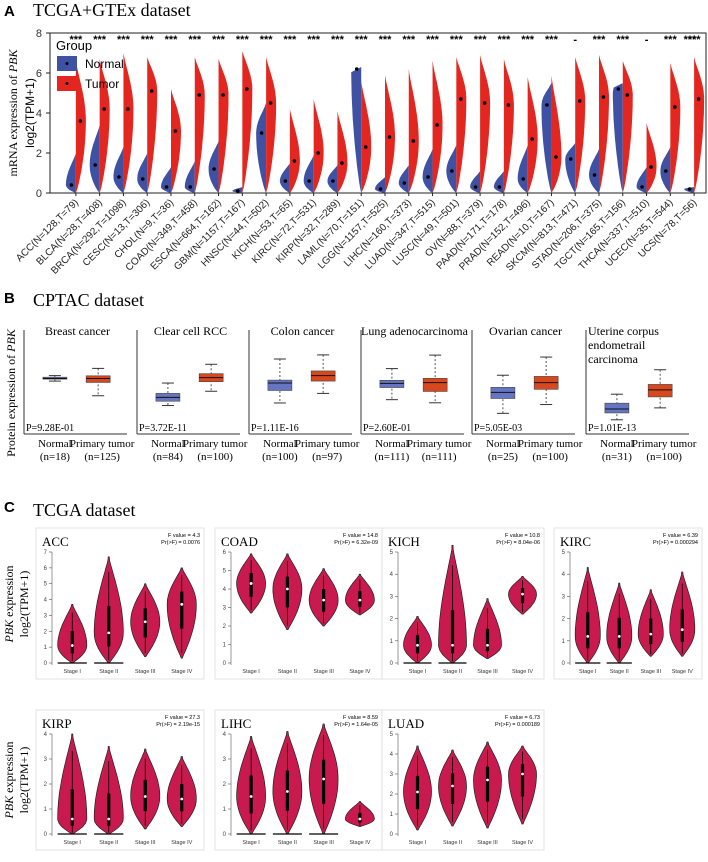  Describe the element at coordinates (522, 718) in the screenshot. I see `f-value-label: F value = 6.73` at that location.